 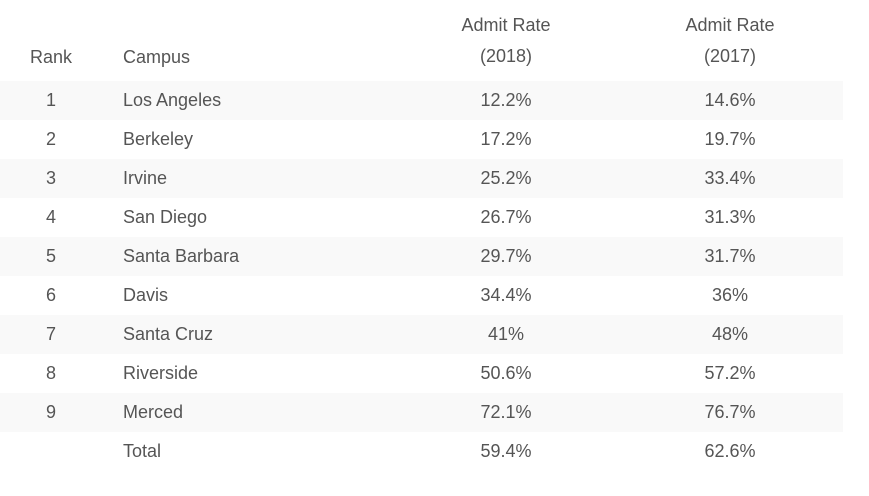 I want to click on table-row: 9 Merced 72.1% 76.7%, so click(x=421, y=412).